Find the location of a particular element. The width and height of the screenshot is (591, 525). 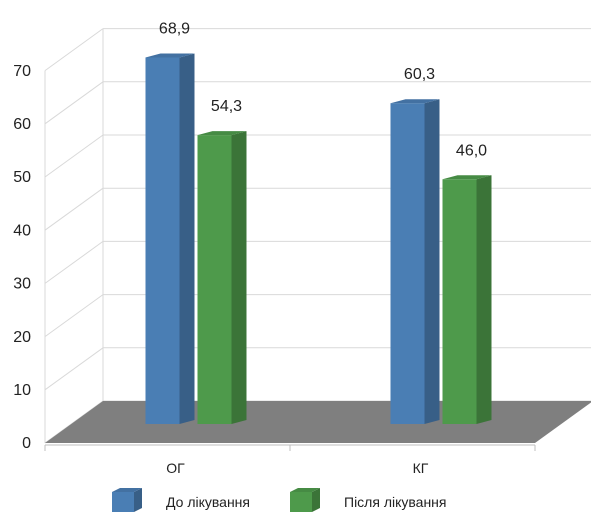

y-tick-label: 70 is located at coordinates (22, 71).